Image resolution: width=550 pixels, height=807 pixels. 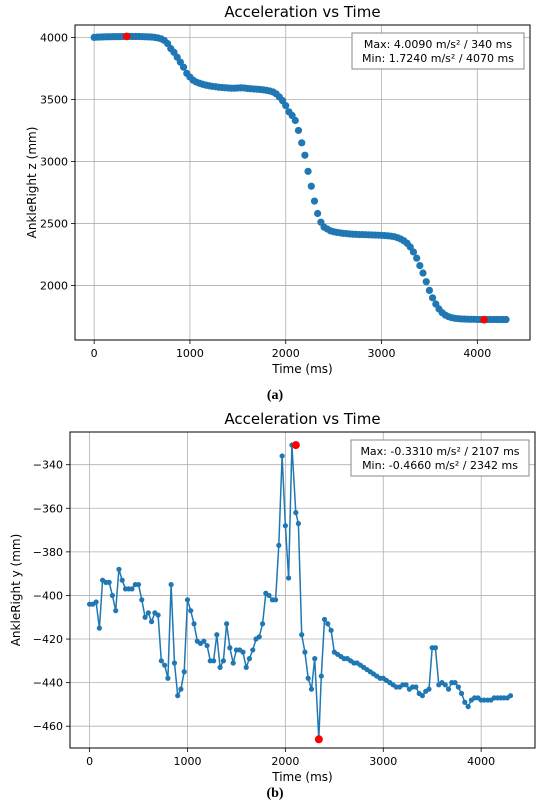 What do you see at coordinates (54, 99) in the screenshot?
I see `y-tick-label: 3500` at bounding box center [54, 99].